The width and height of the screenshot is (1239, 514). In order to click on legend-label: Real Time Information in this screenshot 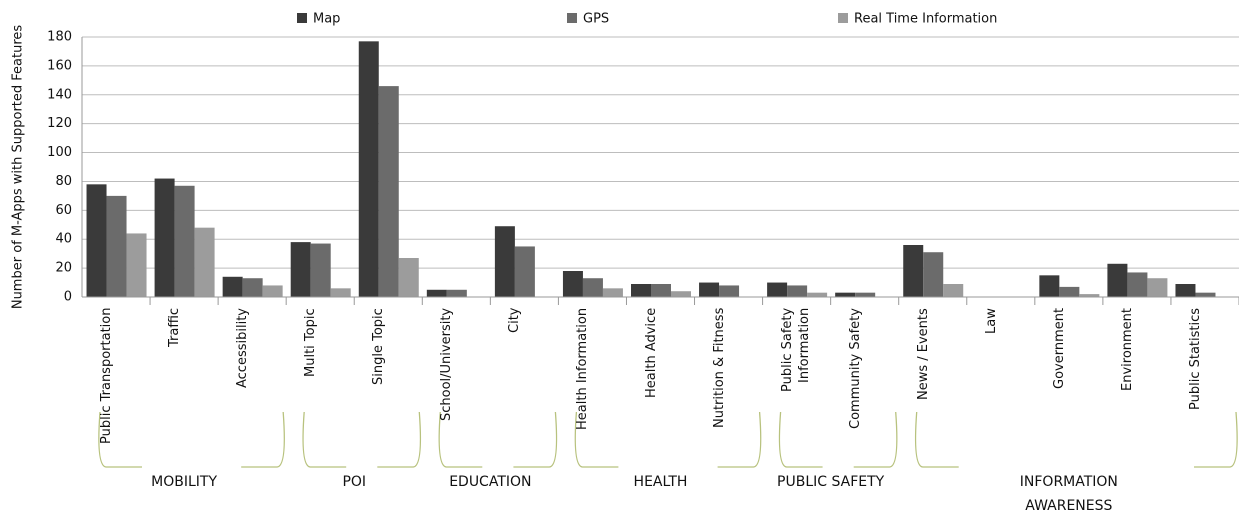, I will do `click(925, 19)`.